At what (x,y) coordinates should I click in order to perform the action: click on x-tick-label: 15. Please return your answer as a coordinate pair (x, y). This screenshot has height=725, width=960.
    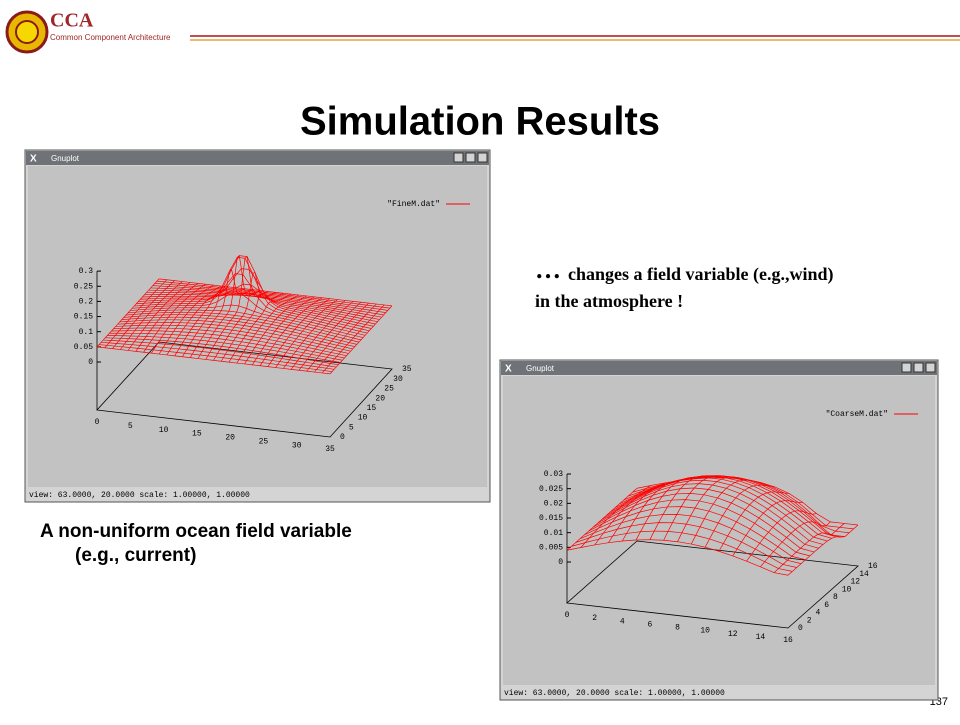
    Looking at the image, I should click on (197, 434).